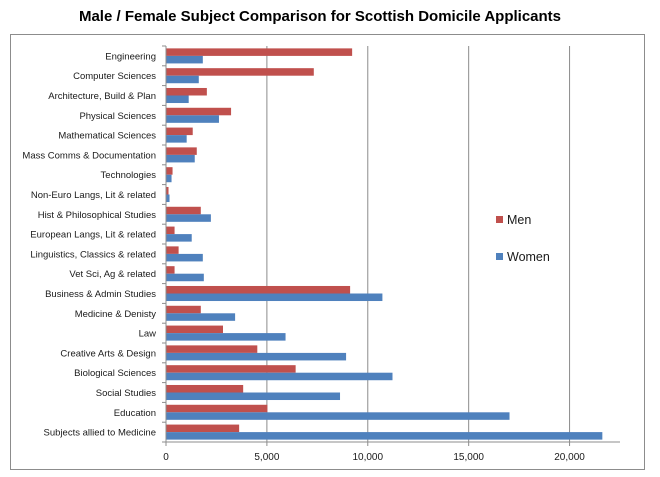  I want to click on y-category-label: Hist & Philosophical Studies, so click(97, 215).